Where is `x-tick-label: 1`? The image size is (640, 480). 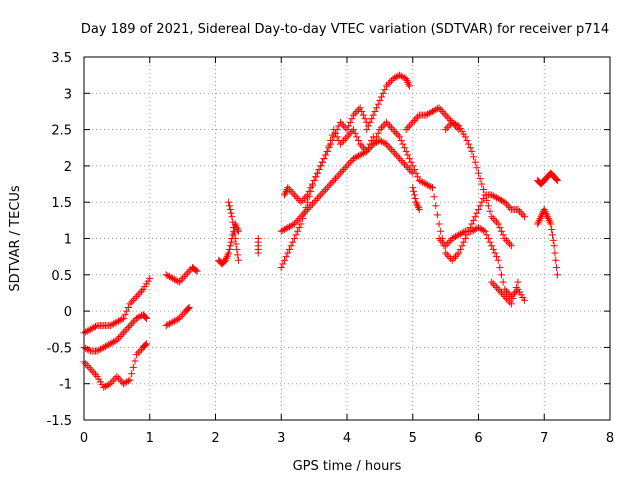
x-tick-label: 1 is located at coordinates (150, 438).